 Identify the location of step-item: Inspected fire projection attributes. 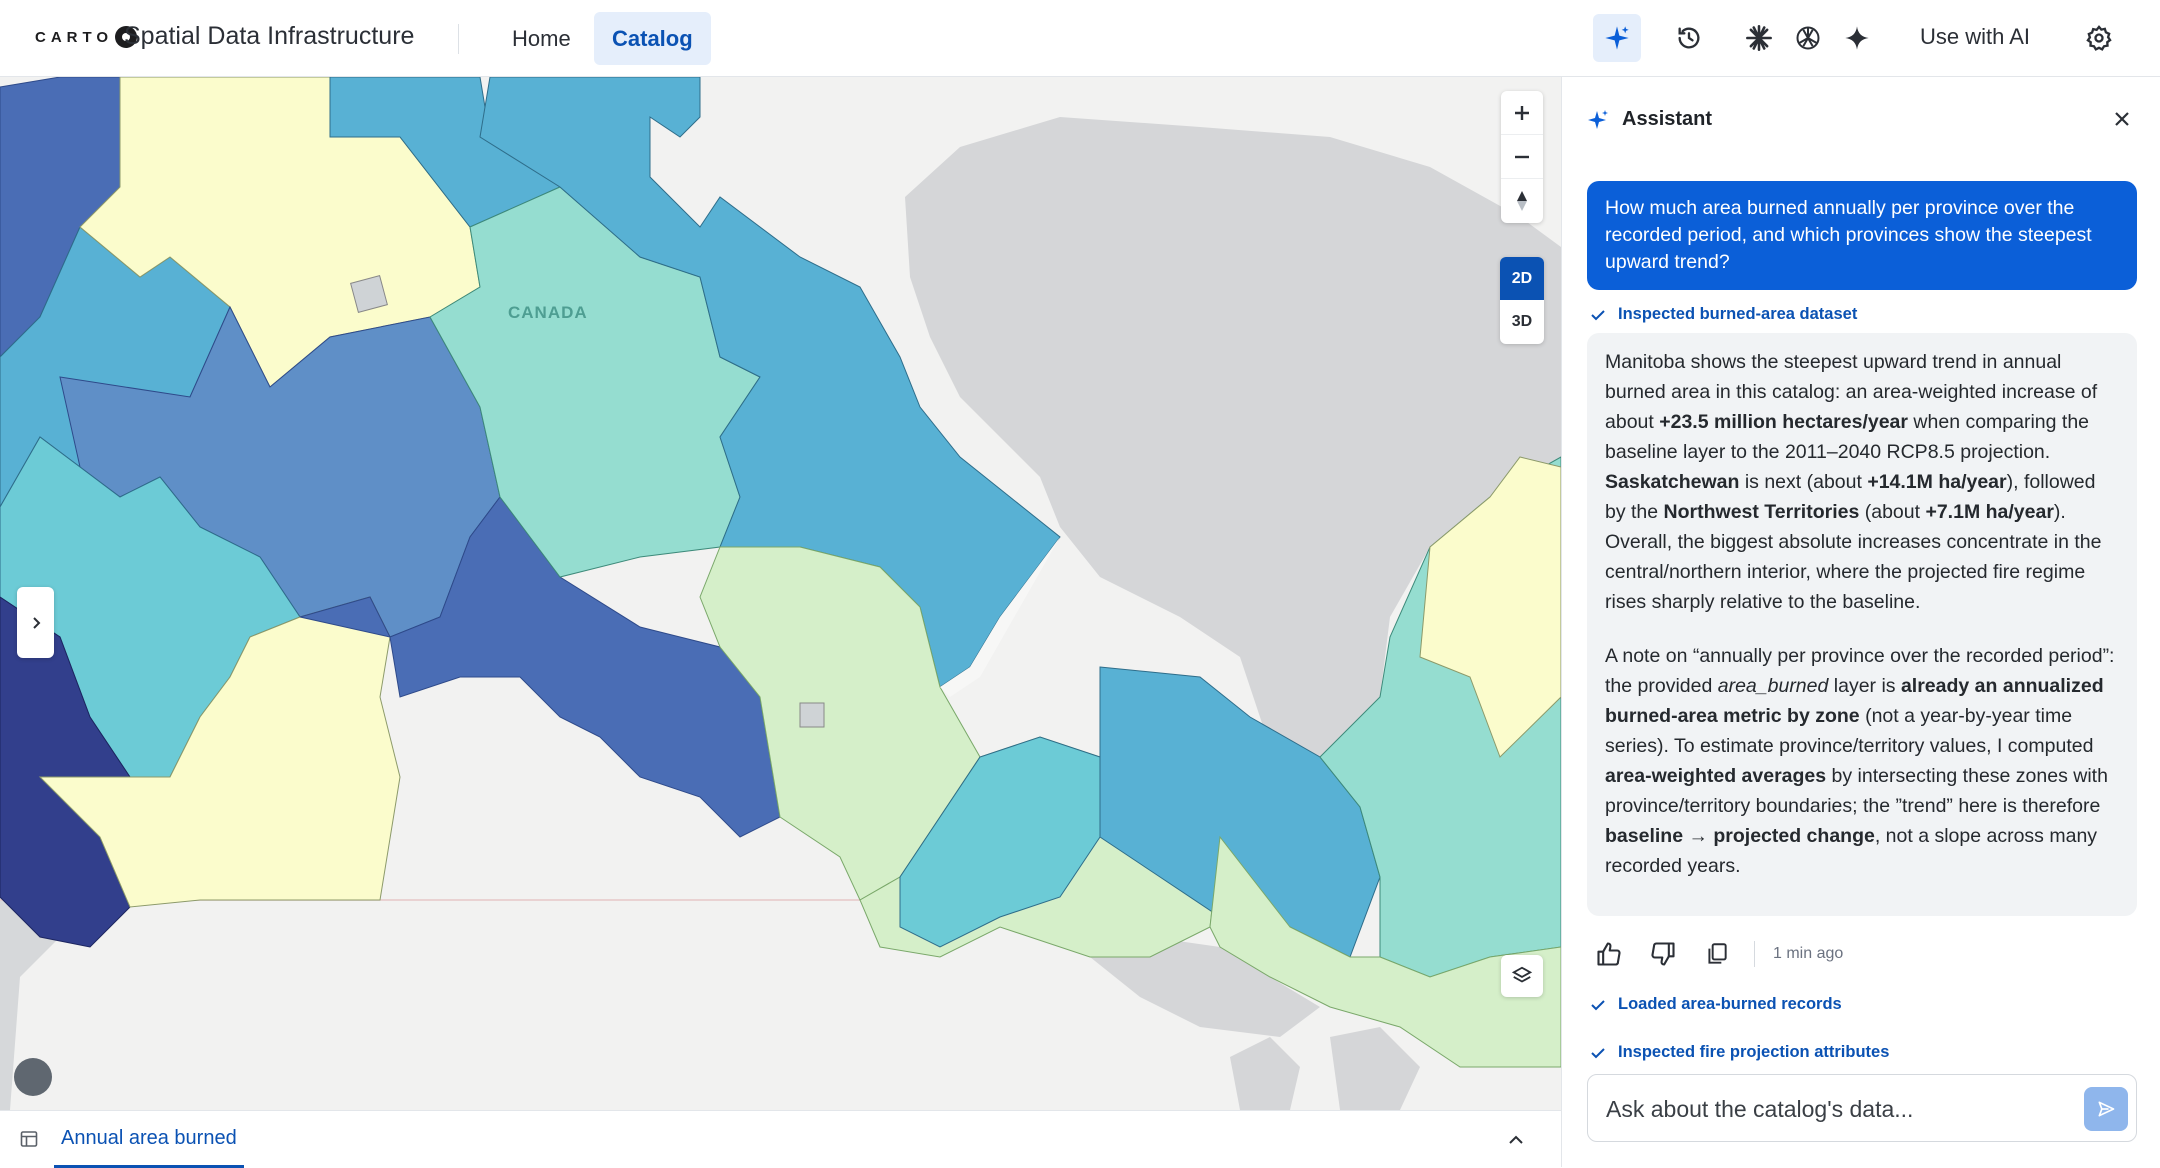
(1739, 1052).